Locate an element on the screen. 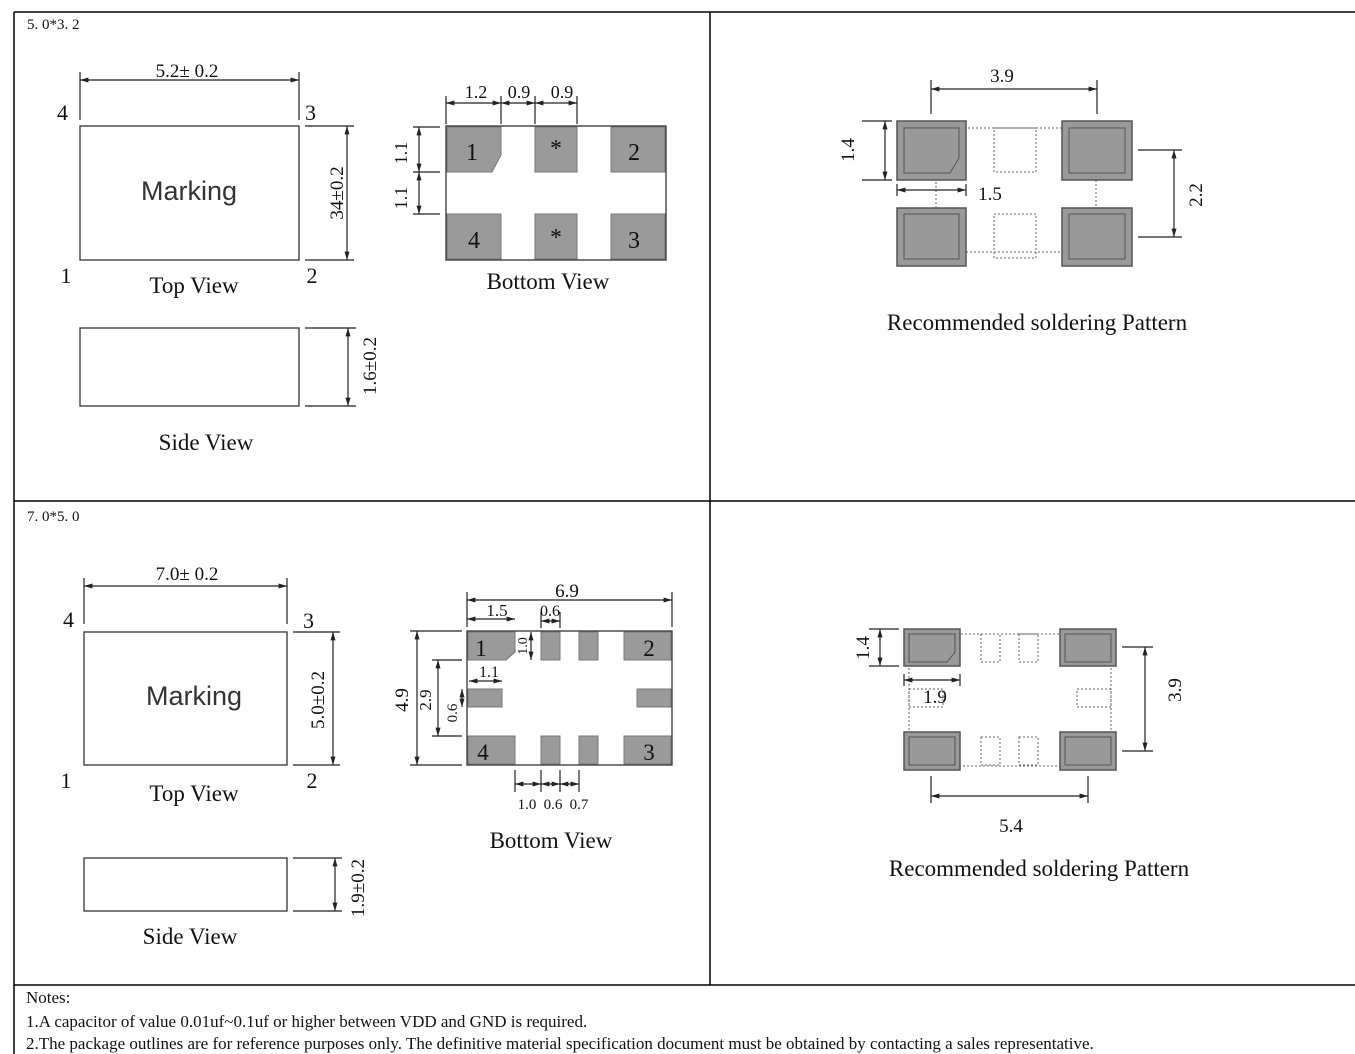 The height and width of the screenshot is (1054, 1355). dim-label-0-6: 0.6 is located at coordinates (550, 611).